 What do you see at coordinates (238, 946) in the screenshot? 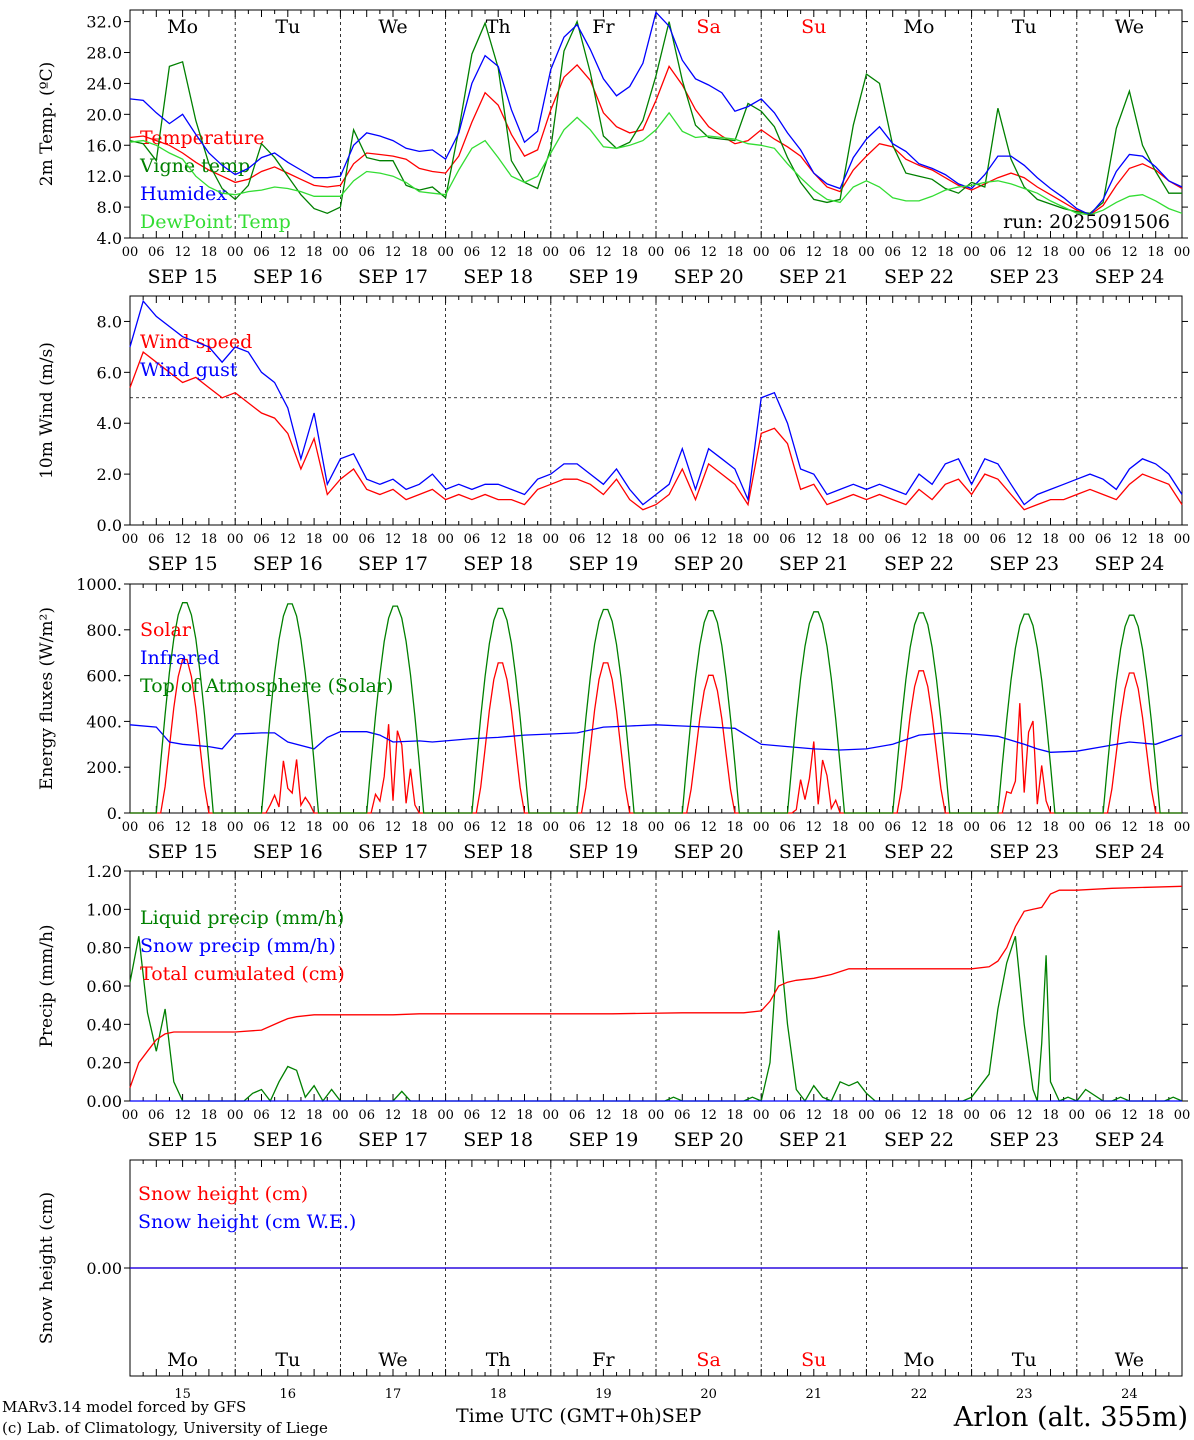
I see `legend-entry-precip-1: Snow precip (mm/h)` at bounding box center [238, 946].